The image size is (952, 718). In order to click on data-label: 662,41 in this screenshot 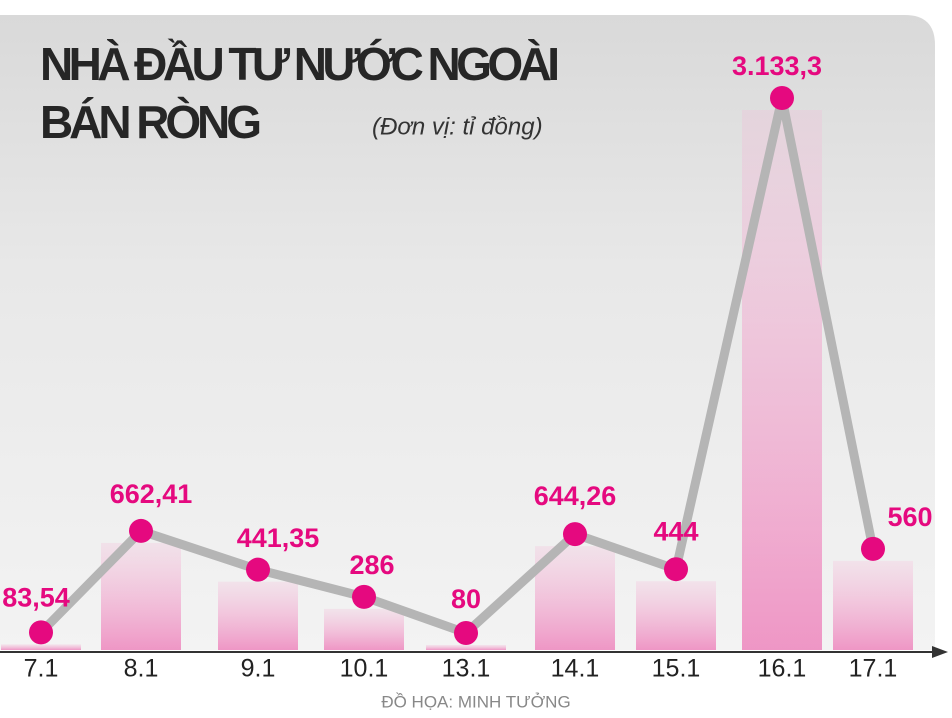, I will do `click(151, 494)`.